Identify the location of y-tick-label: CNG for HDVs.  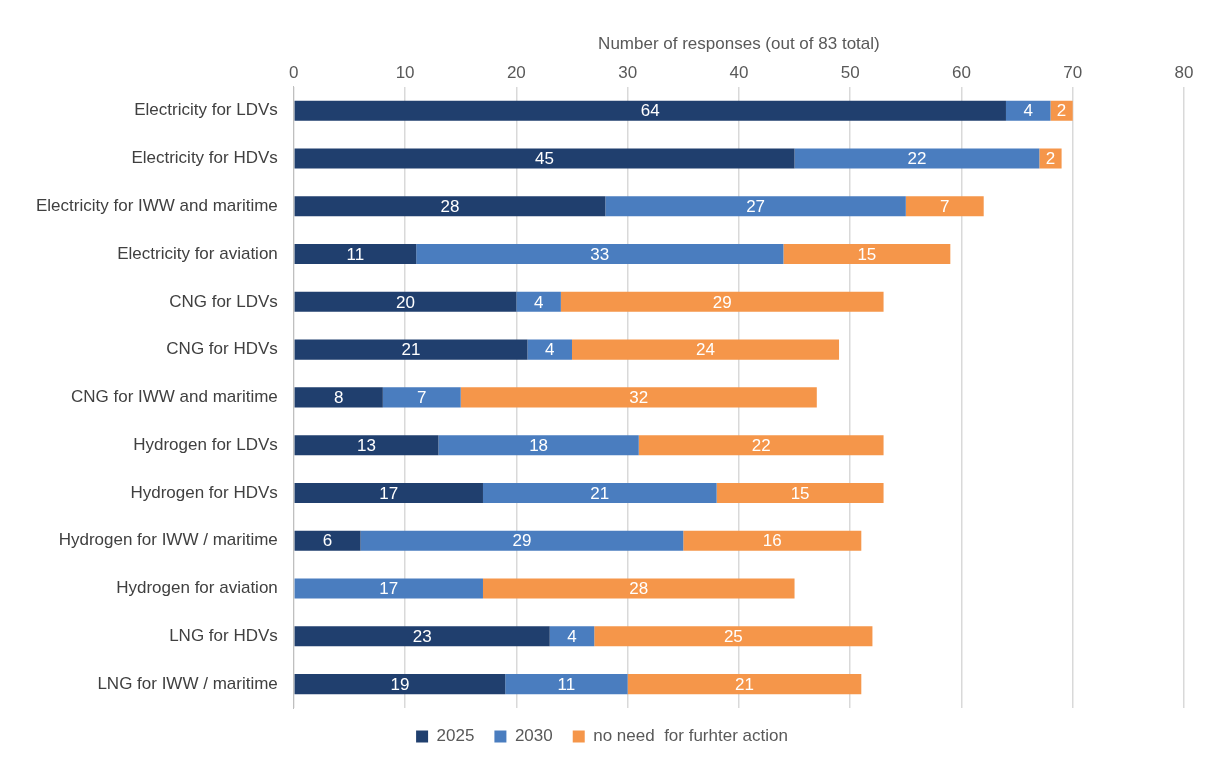
(222, 349).